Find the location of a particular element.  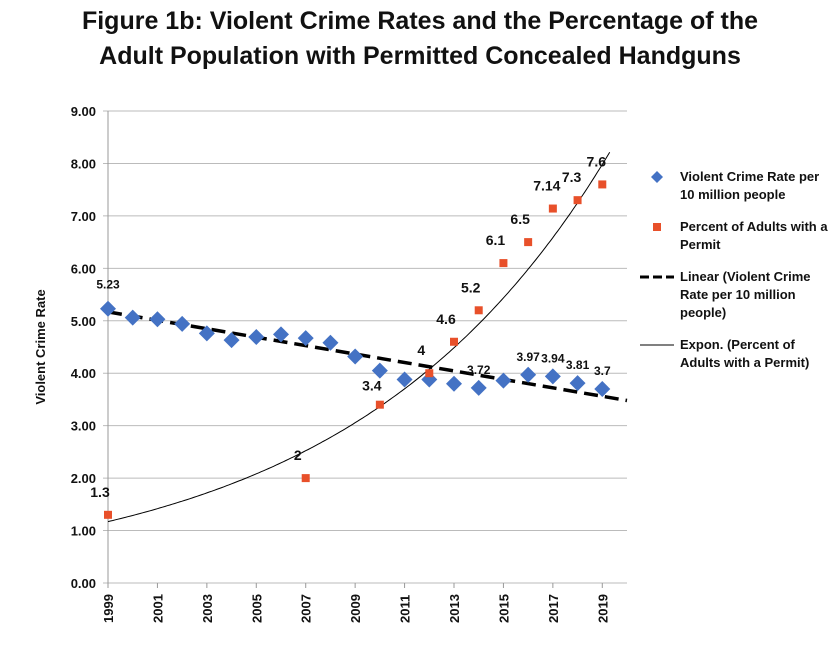

x-tick-label: 2009 is located at coordinates (355, 608).